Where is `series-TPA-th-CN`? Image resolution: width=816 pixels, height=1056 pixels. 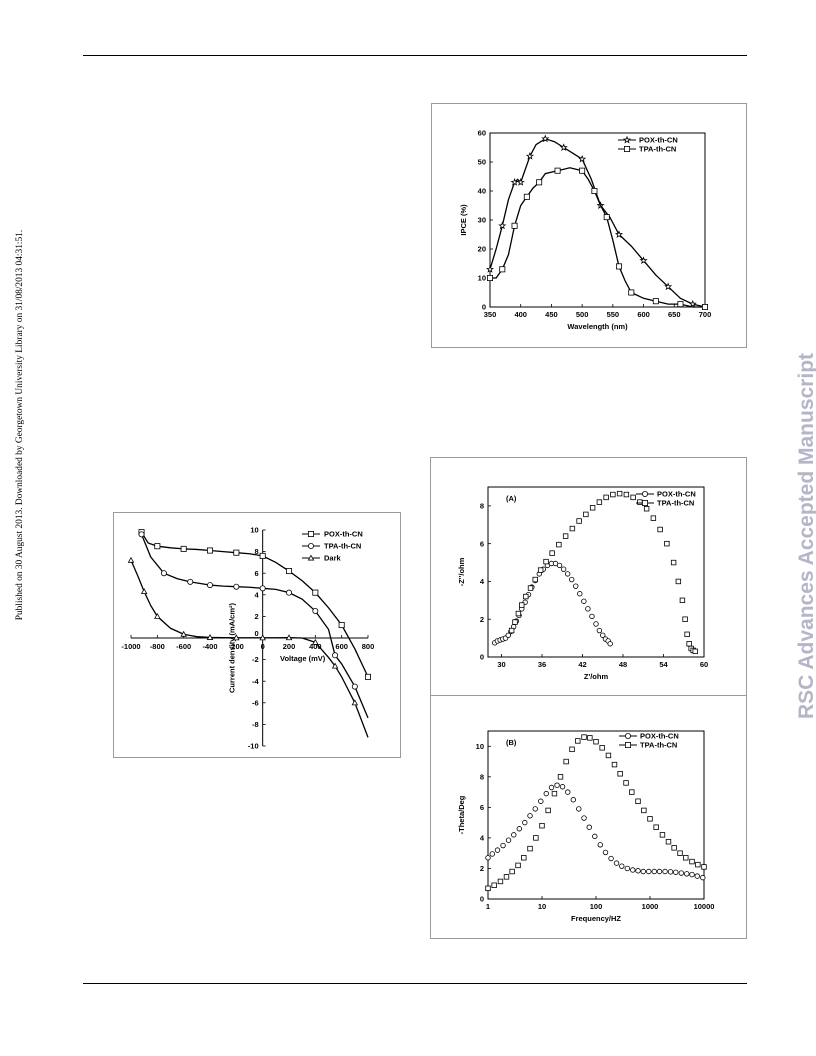 series-TPA-th-CN is located at coordinates (603, 572).